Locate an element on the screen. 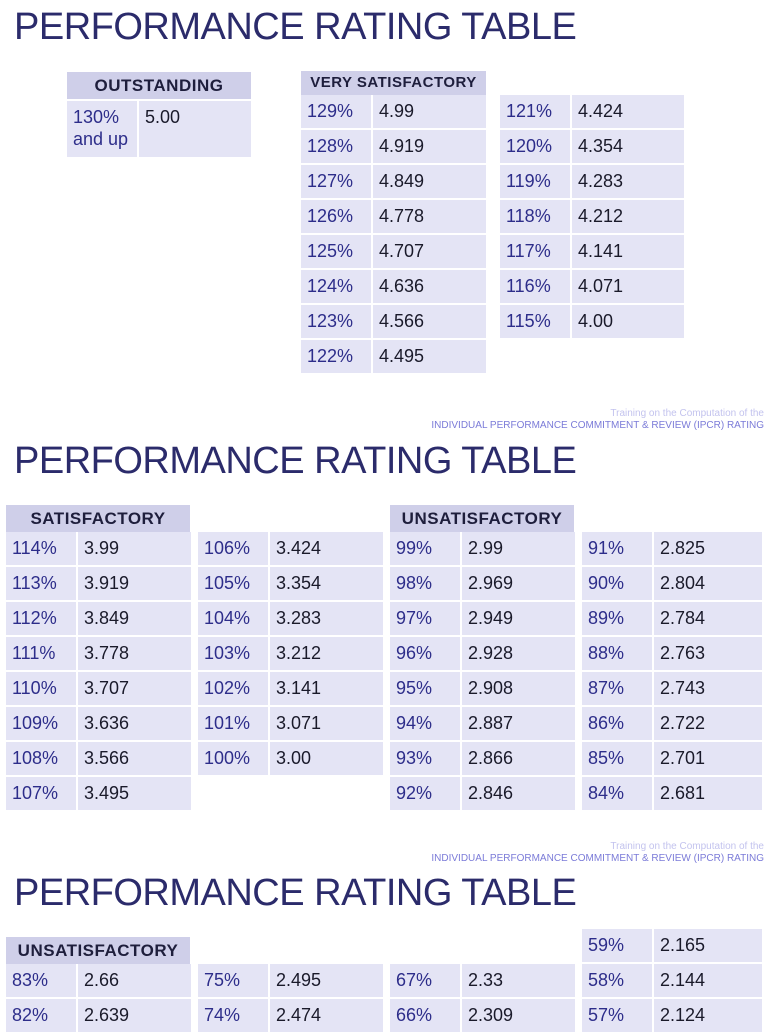  percent-cell: 57% is located at coordinates (618, 1015).